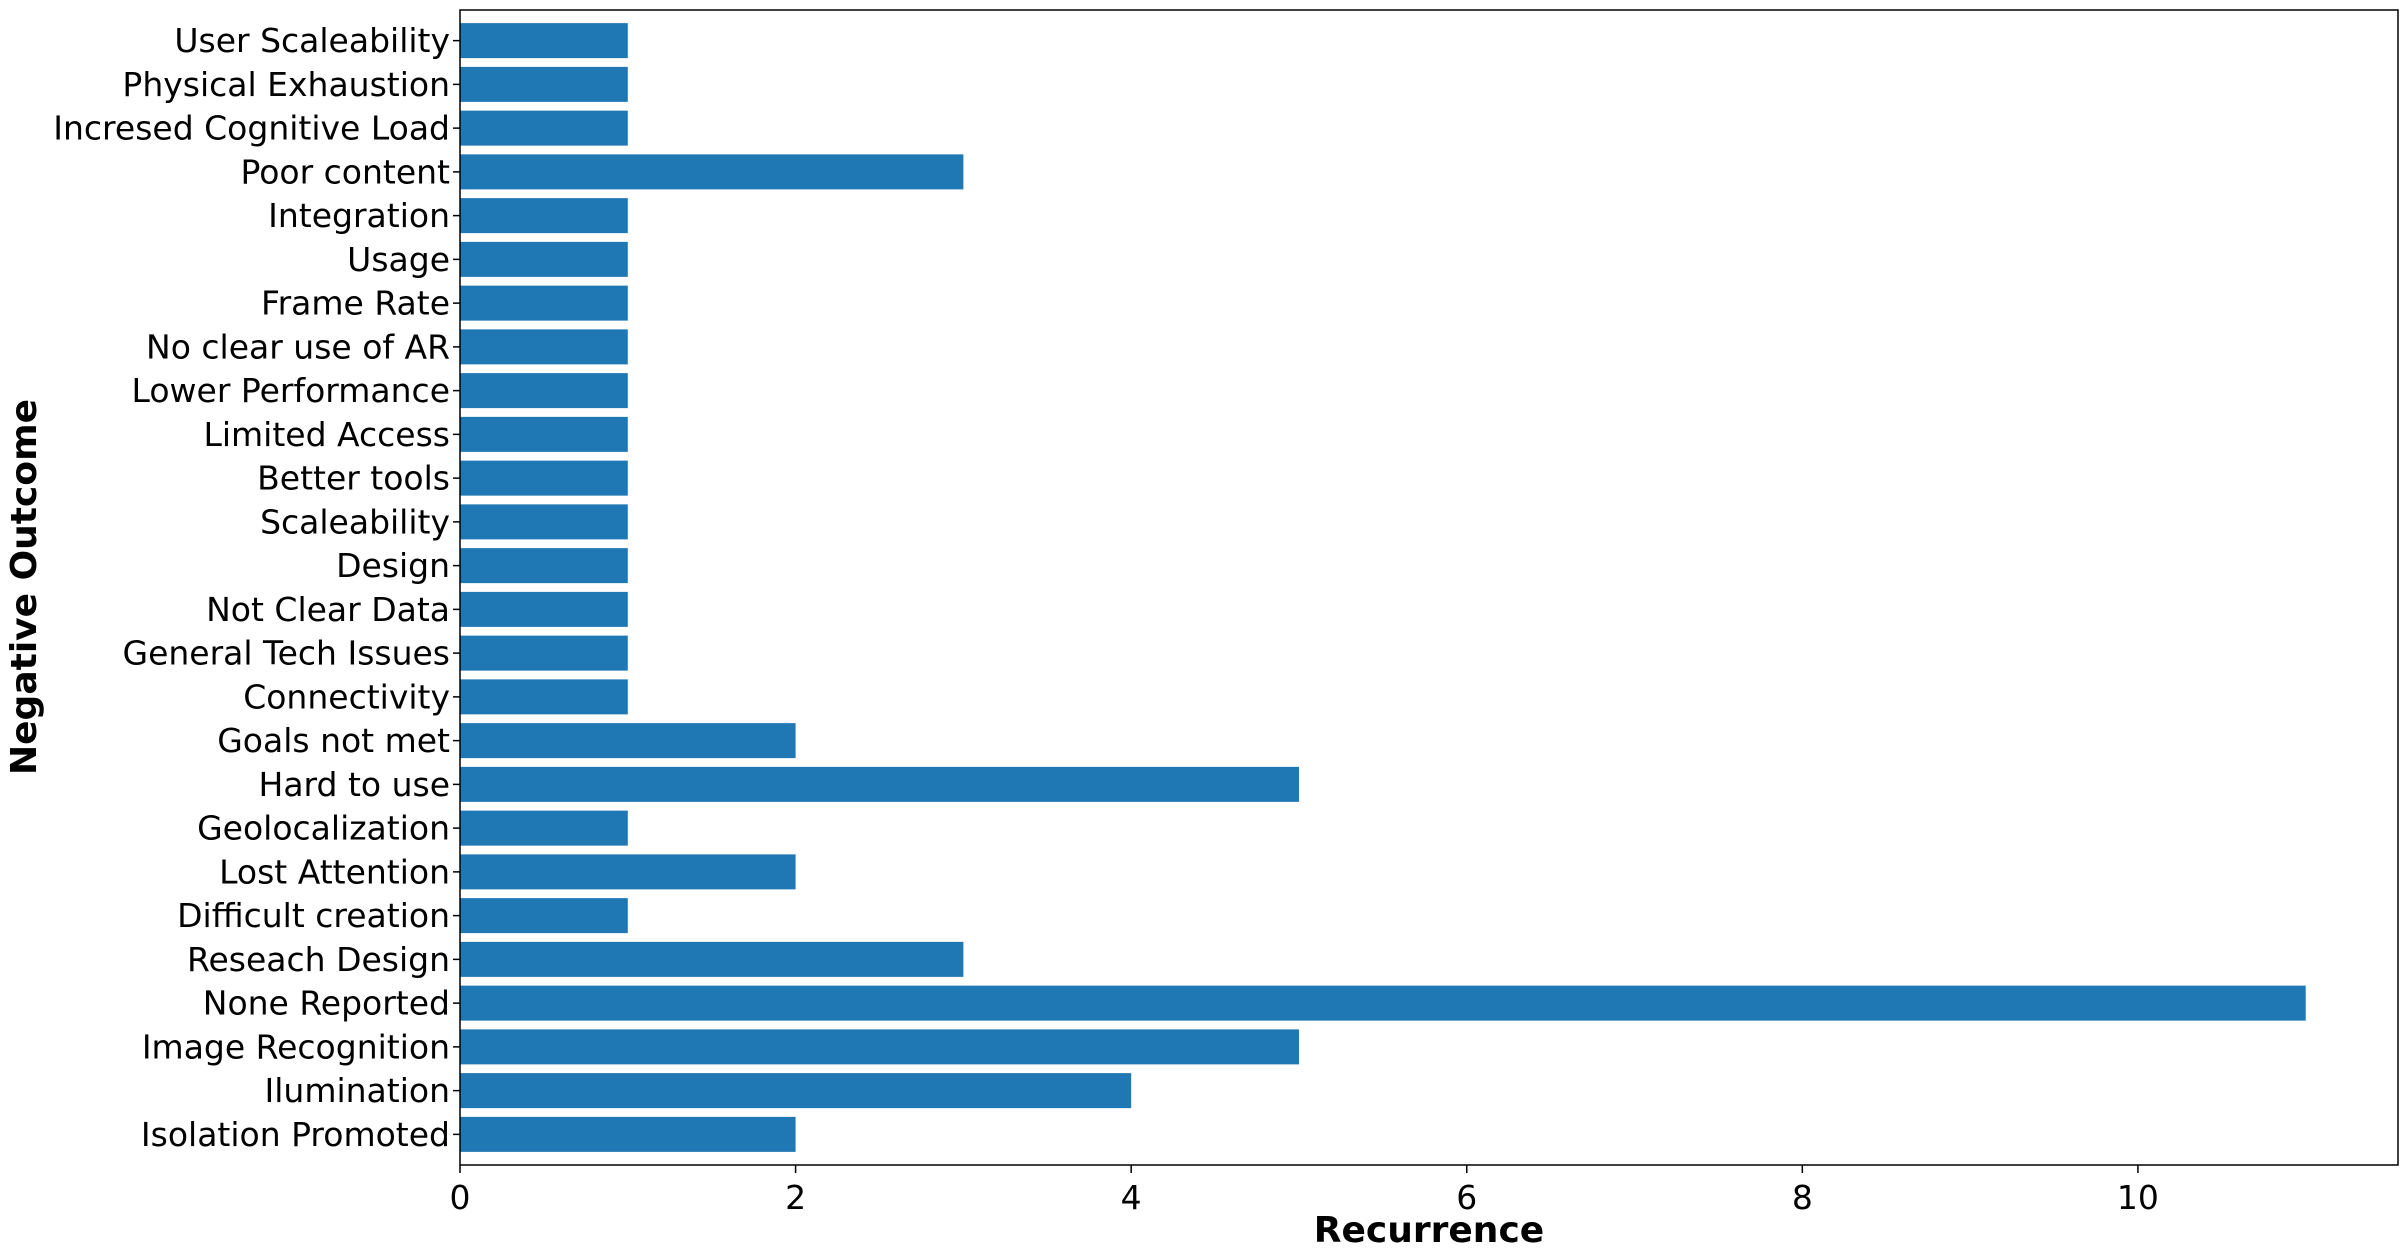  Describe the element at coordinates (313, 915) in the screenshot. I see `category-label: Difficult creation` at that location.